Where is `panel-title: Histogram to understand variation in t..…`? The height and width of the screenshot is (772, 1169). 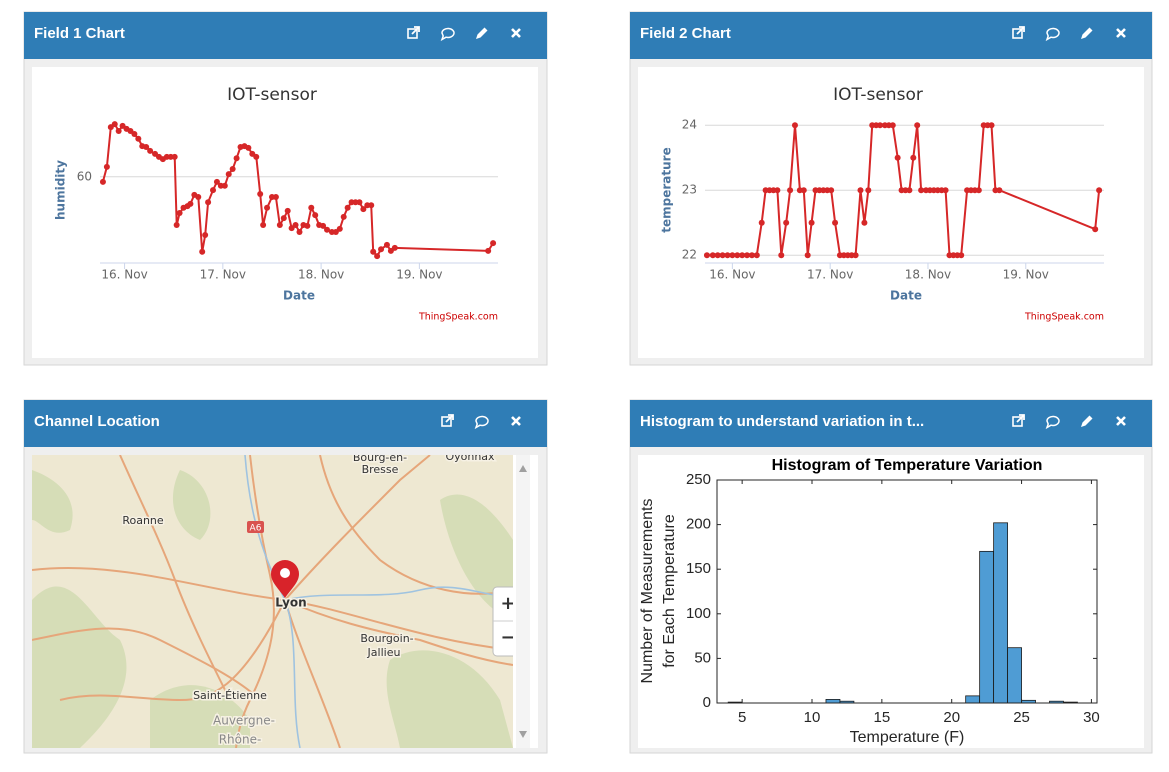 panel-title: Histogram to understand variation in t..… is located at coordinates (782, 421).